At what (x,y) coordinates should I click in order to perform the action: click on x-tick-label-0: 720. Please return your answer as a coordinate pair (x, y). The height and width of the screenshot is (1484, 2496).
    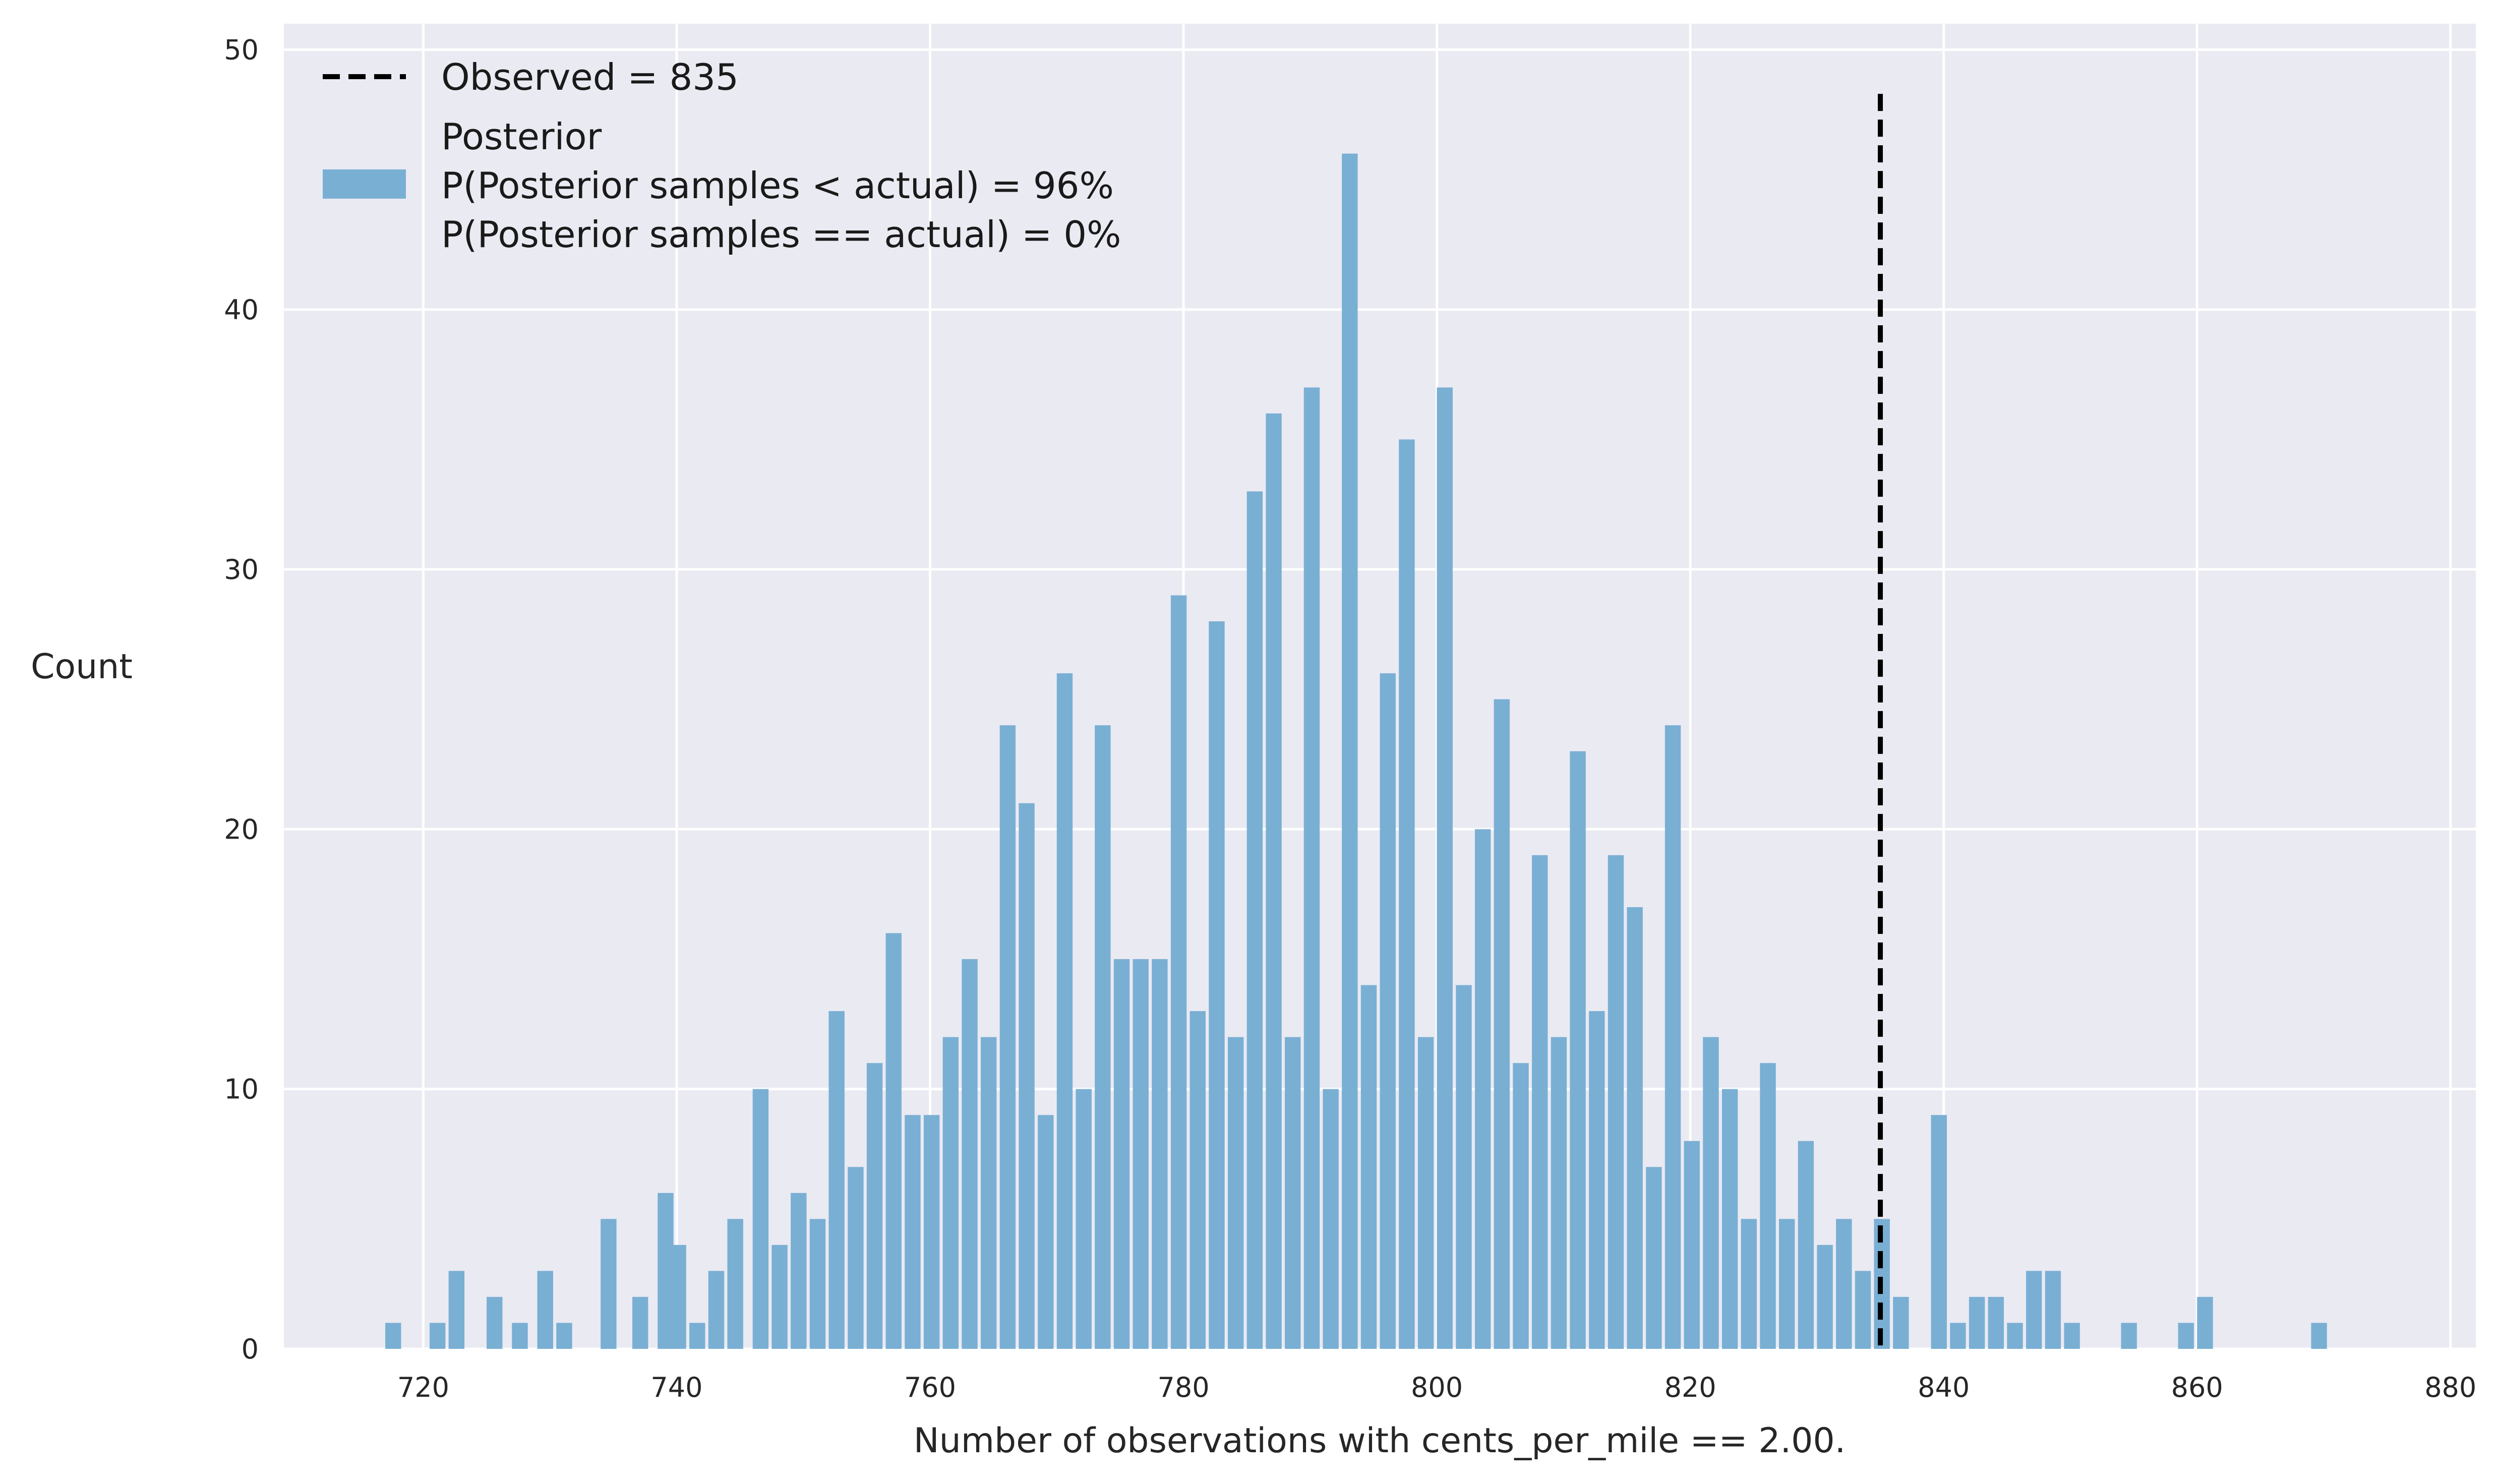
    Looking at the image, I should click on (423, 1387).